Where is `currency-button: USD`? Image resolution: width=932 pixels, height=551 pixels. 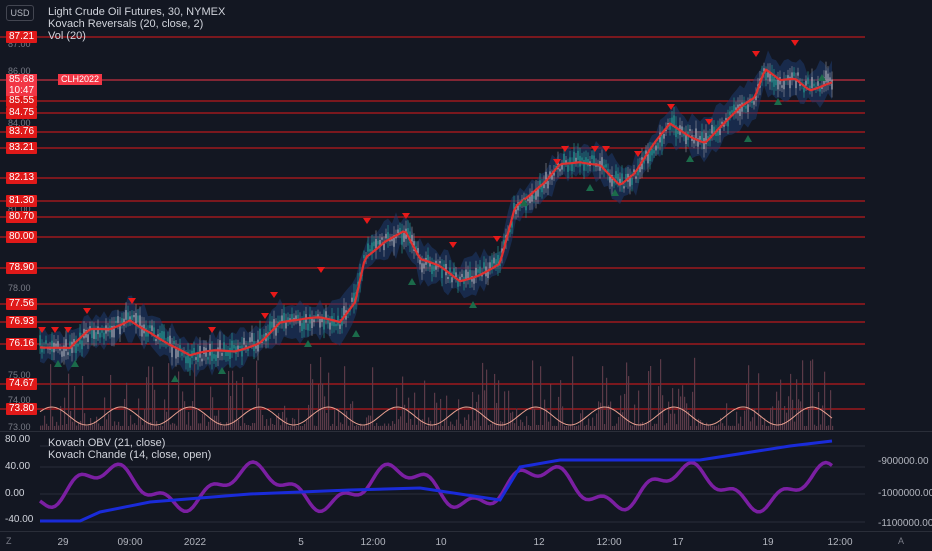 currency-button: USD is located at coordinates (20, 13).